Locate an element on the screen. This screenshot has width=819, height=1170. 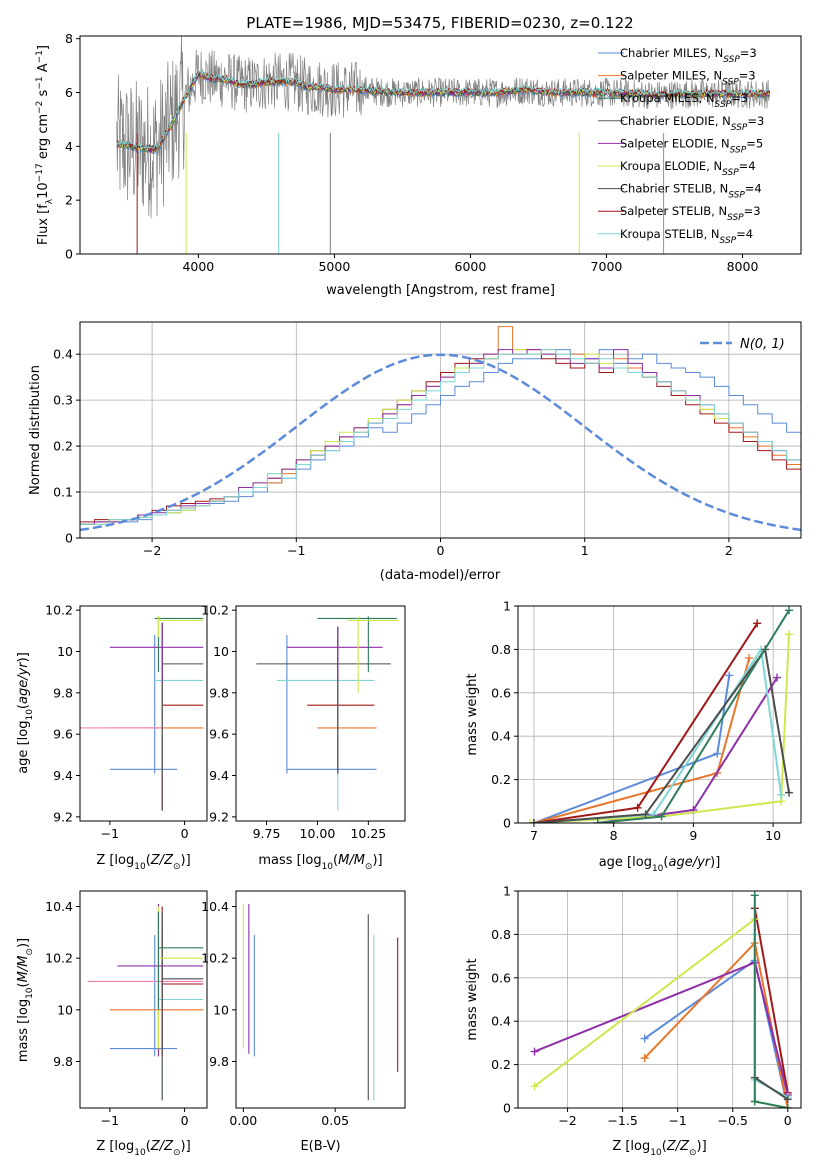
y-tick-label: 0.6 is located at coordinates (501, 977).